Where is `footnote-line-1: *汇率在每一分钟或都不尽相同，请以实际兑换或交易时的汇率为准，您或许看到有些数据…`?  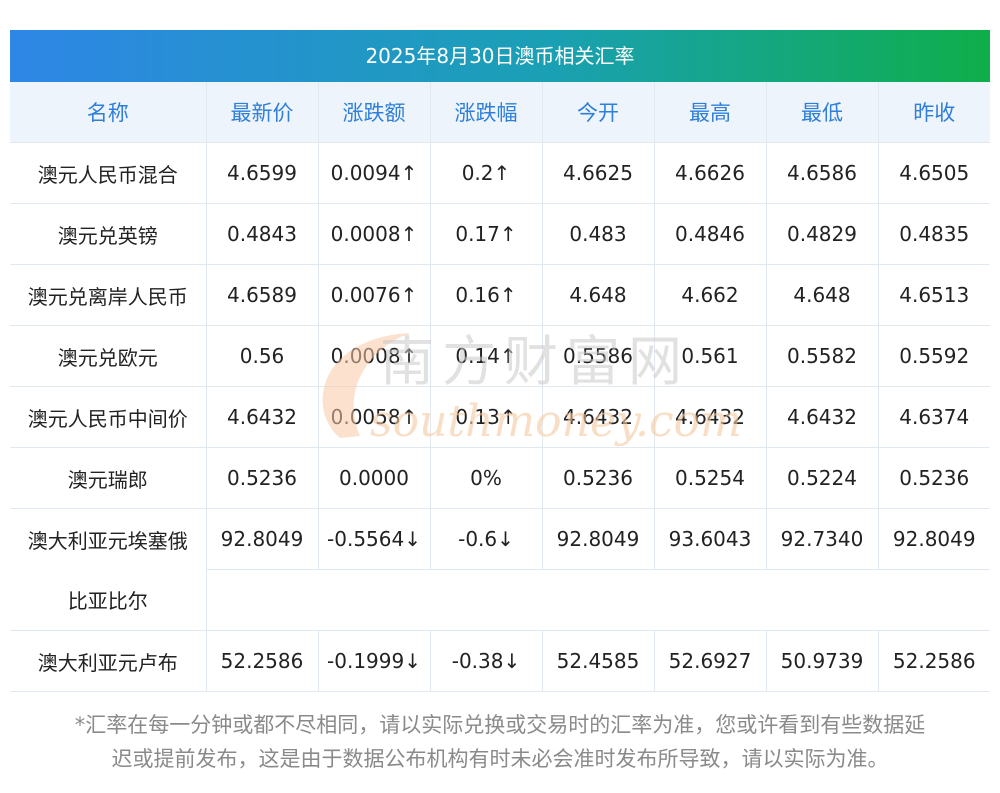
footnote-line-1: *汇率在每一分钟或都不尽相同，请以实际兑换或交易时的汇率为准，您或许看到有些数据… is located at coordinates (500, 725).